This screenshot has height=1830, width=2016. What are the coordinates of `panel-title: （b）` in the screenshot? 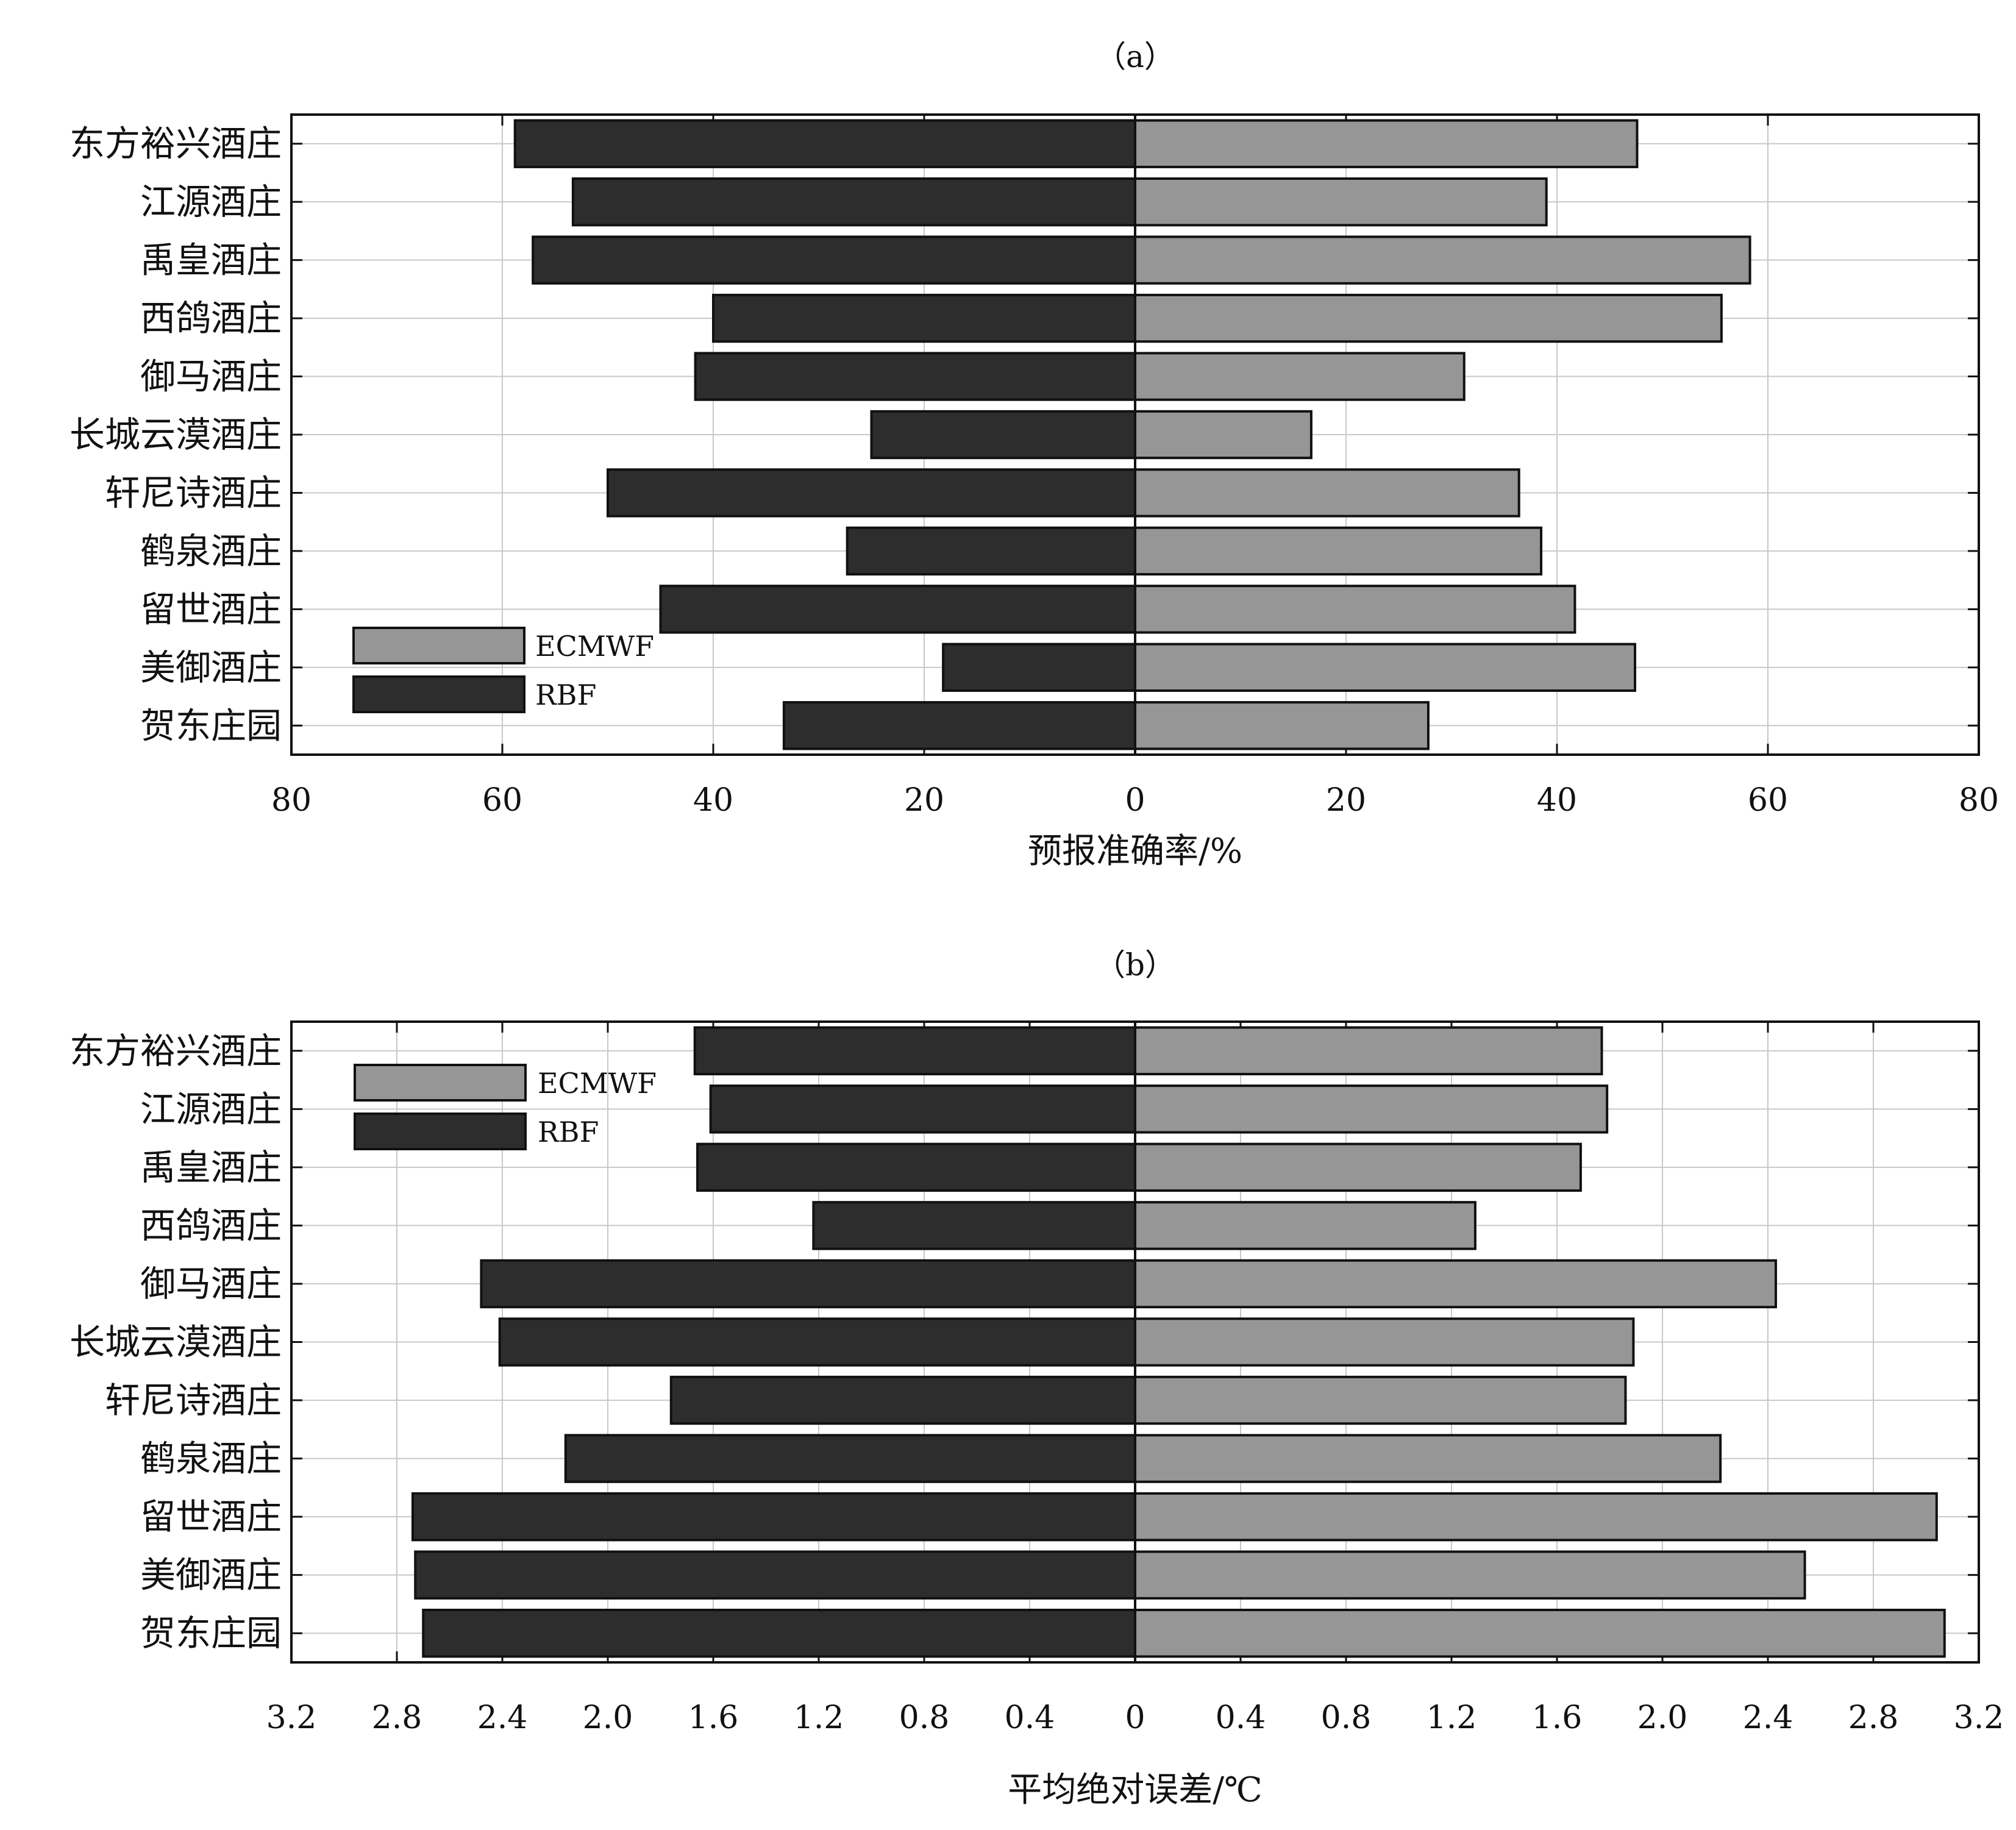 It's located at (1135, 965).